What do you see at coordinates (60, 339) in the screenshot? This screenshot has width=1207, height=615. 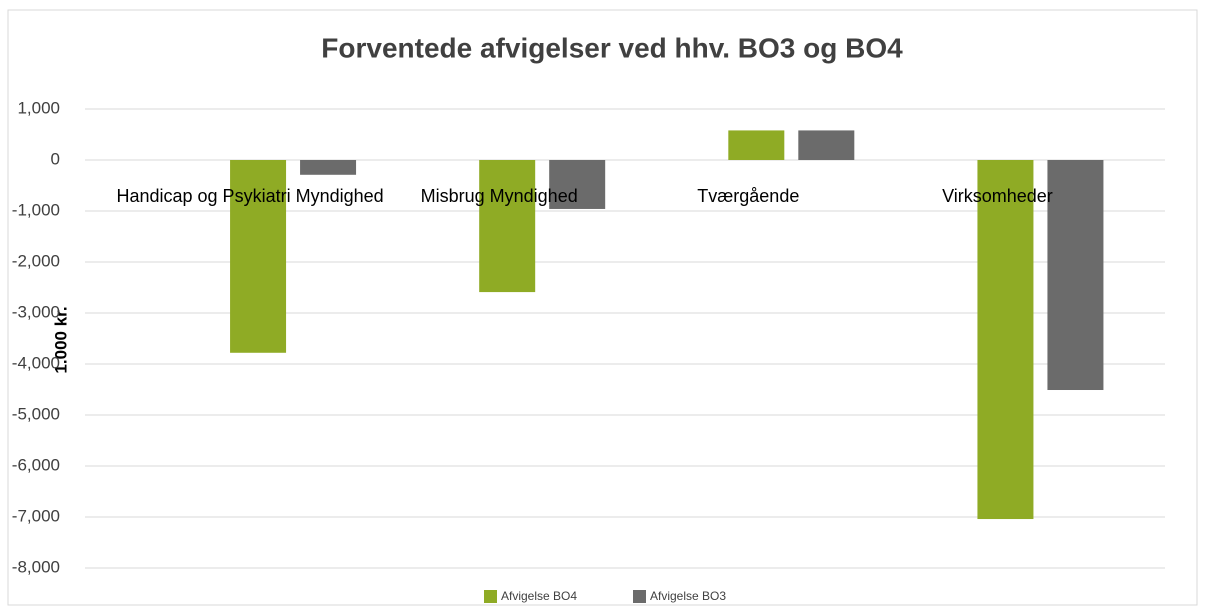 I see `y-axis-label: 1.000 kr.` at bounding box center [60, 339].